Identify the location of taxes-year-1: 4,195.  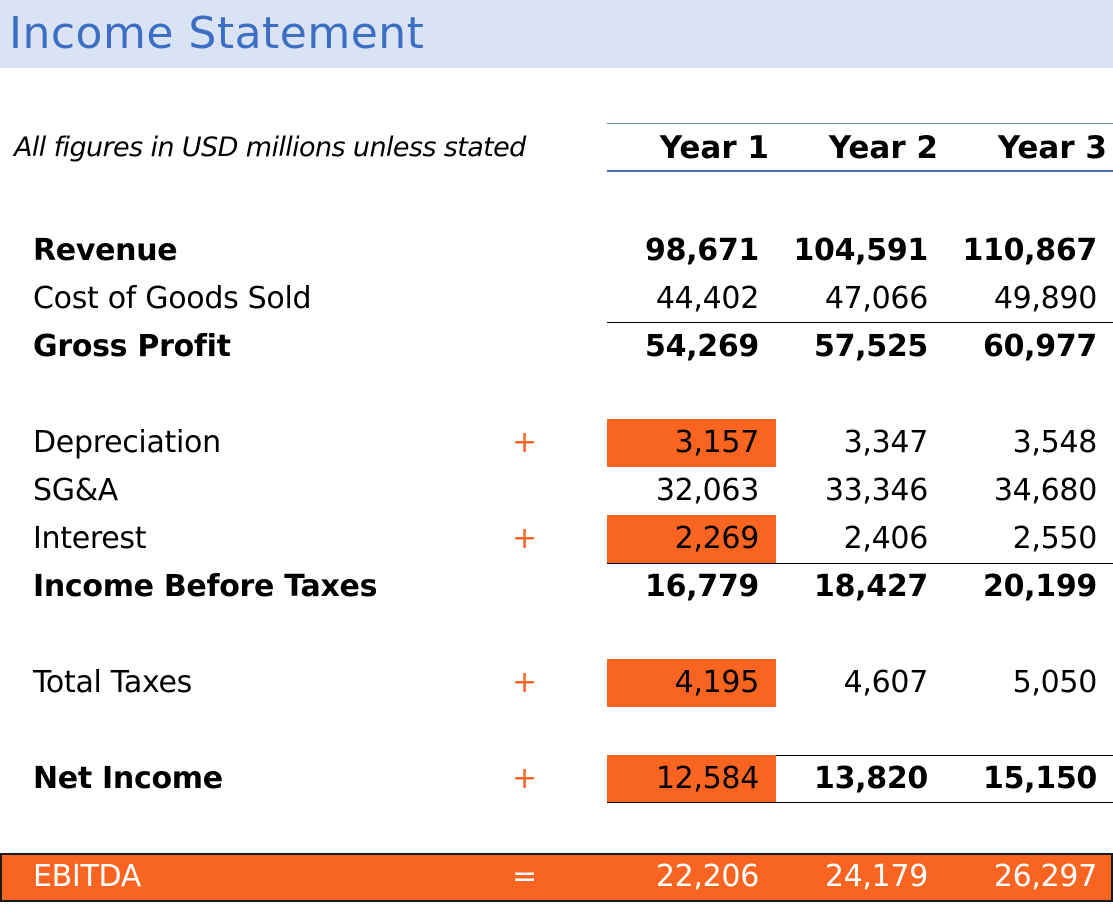
(717, 682).